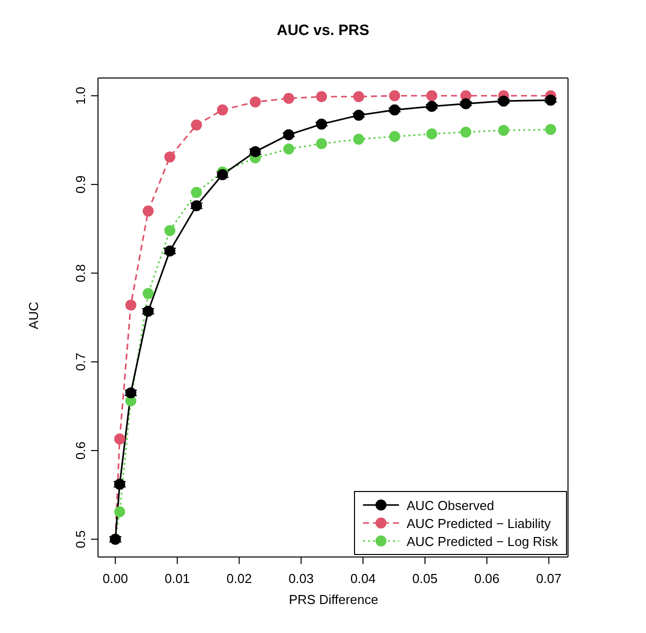 The image size is (646, 633). Describe the element at coordinates (323, 30) in the screenshot. I see `chart-title: AUC vs. PRS` at that location.